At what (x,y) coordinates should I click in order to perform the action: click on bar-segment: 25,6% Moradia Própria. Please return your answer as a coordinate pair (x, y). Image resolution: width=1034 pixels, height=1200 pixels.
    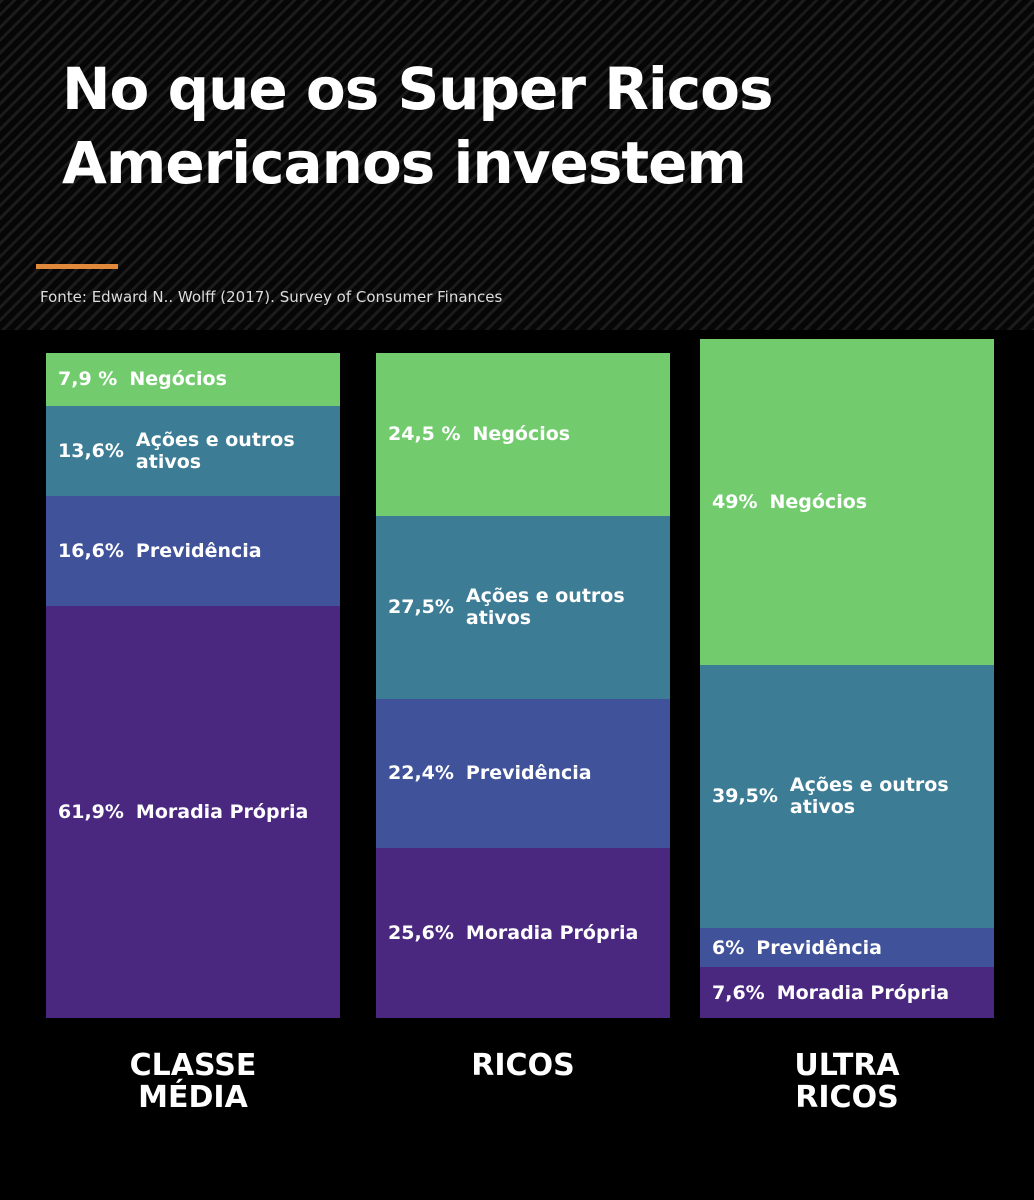
    Looking at the image, I should click on (523, 932).